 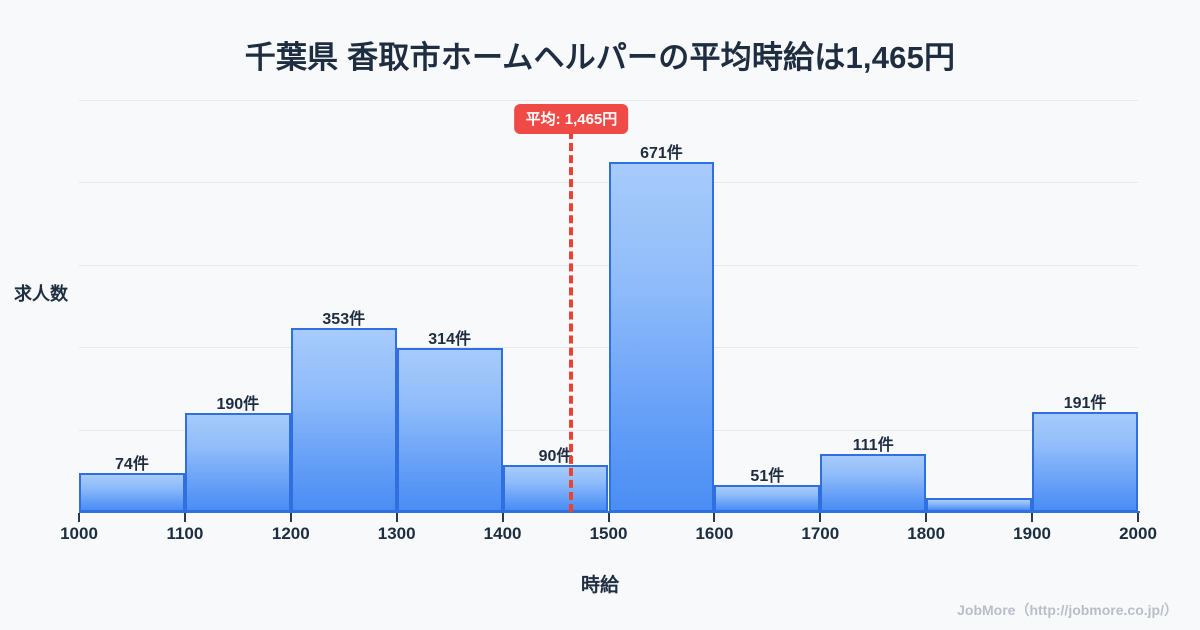 I want to click on x-axis-tick-label: 1900, so click(x=1032, y=533).